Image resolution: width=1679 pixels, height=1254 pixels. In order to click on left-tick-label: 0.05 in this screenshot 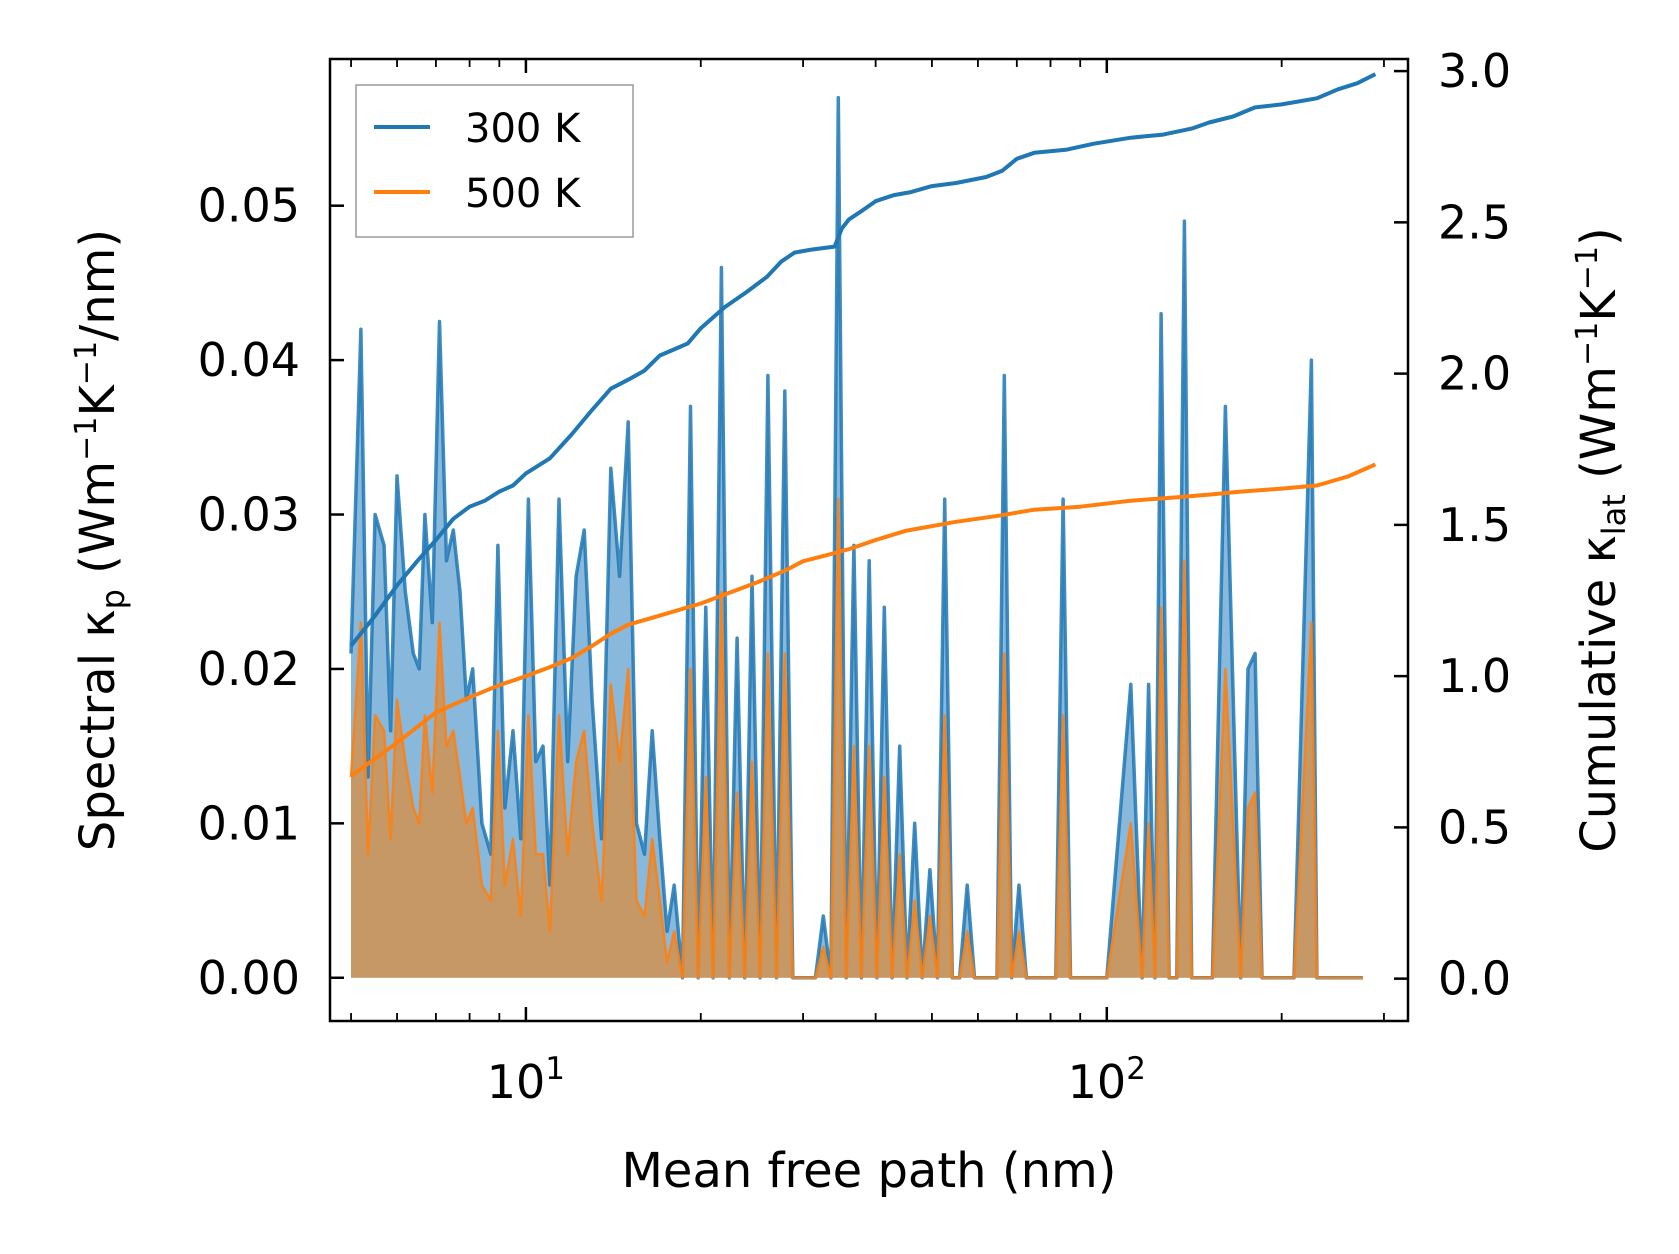, I will do `click(249, 206)`.